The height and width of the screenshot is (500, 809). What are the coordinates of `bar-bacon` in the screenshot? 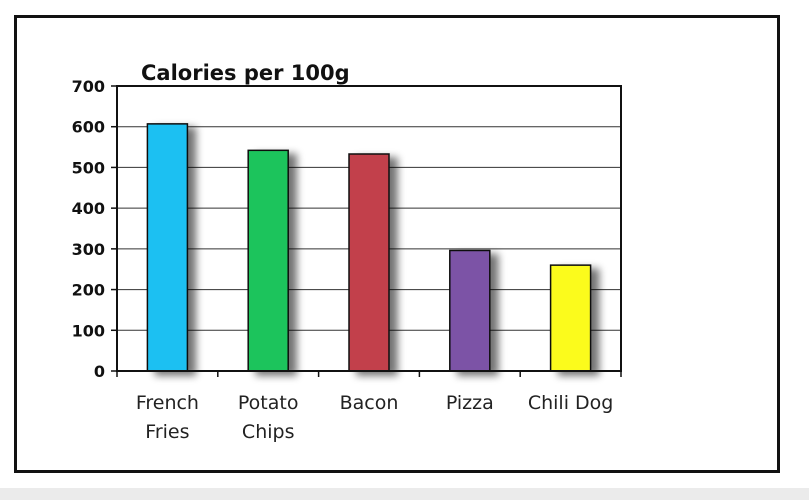 It's located at (369, 262).